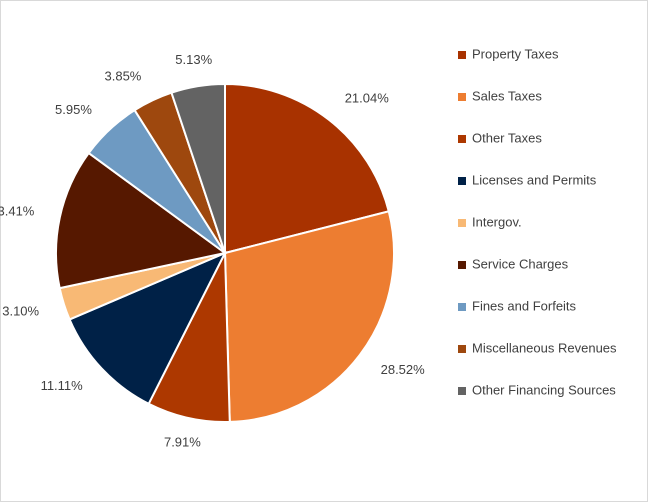 The image size is (648, 502). Describe the element at coordinates (534, 179) in the screenshot. I see `legend-label: Licenses and Permits` at that location.